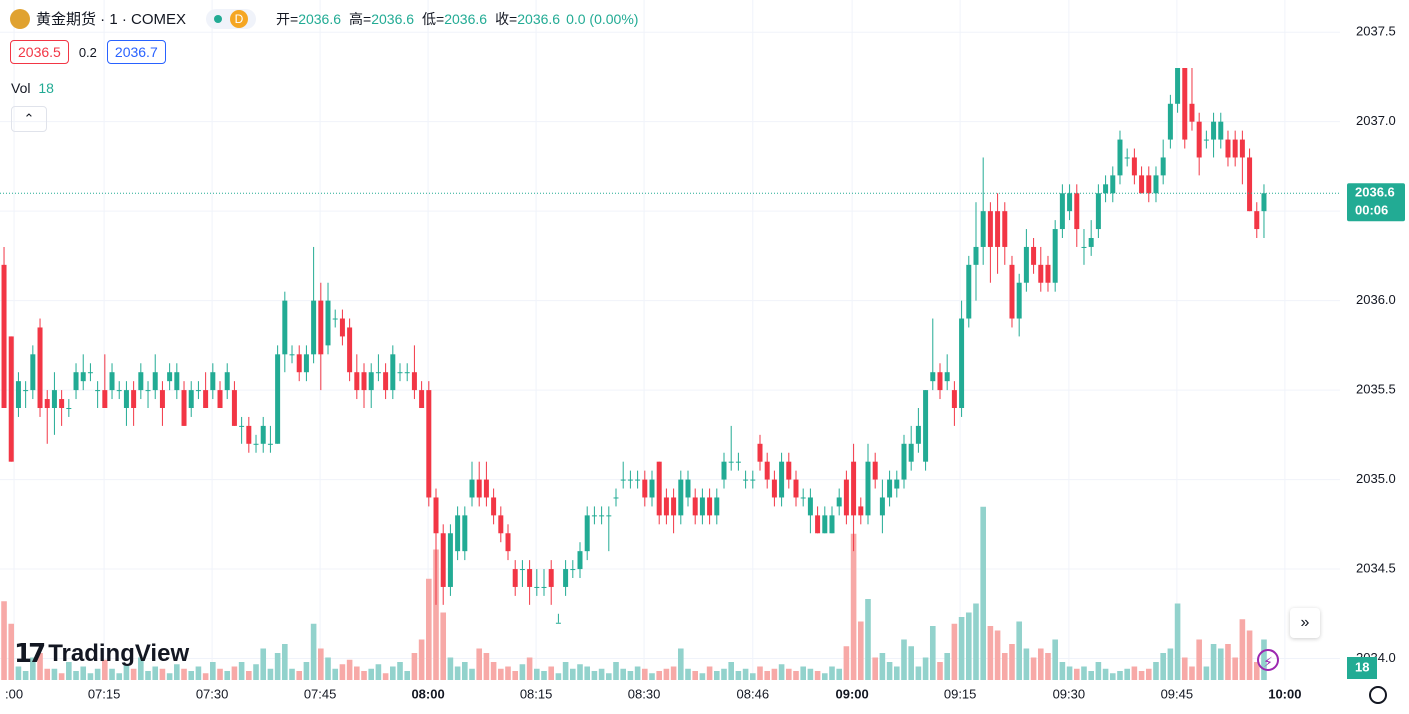 This screenshot has width=1409, height=714. What do you see at coordinates (104, 693) in the screenshot?
I see `x-tick-label: 07:15` at bounding box center [104, 693].